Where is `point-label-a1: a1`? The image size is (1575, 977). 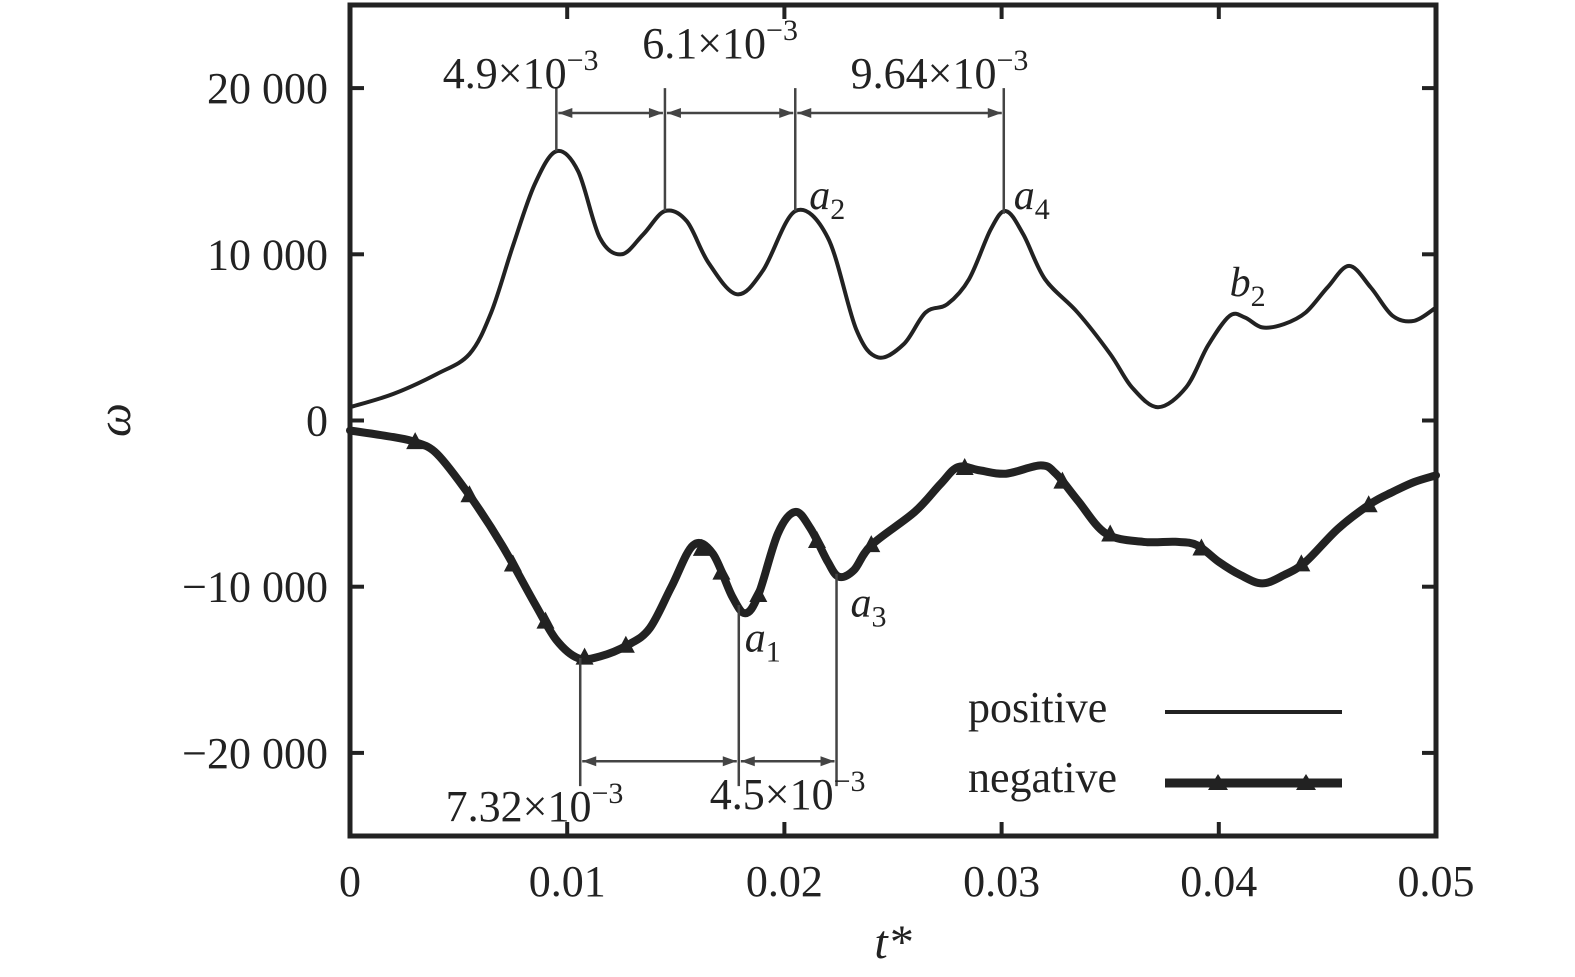 point-label-a1: a1 is located at coordinates (763, 641).